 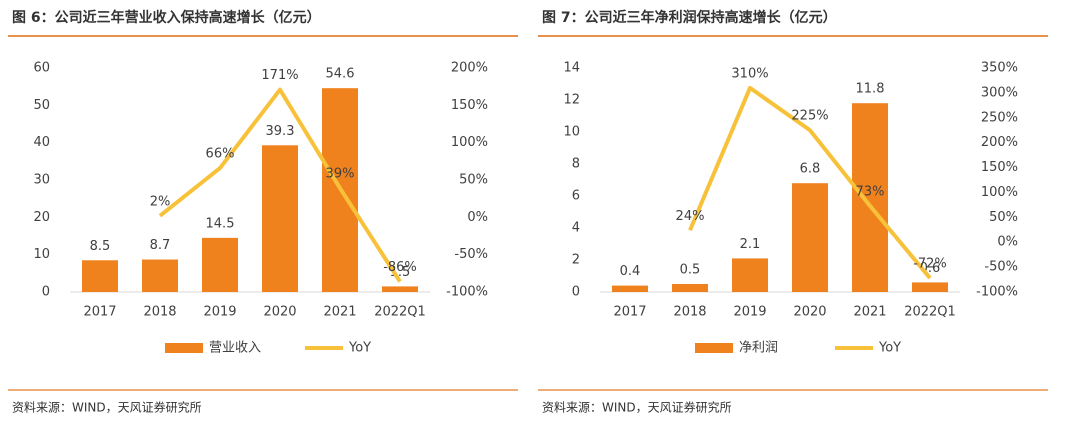 I want to click on chart-title: 图 6：公司近三年营业收入保持高速增长（亿元）, so click(x=166, y=17).